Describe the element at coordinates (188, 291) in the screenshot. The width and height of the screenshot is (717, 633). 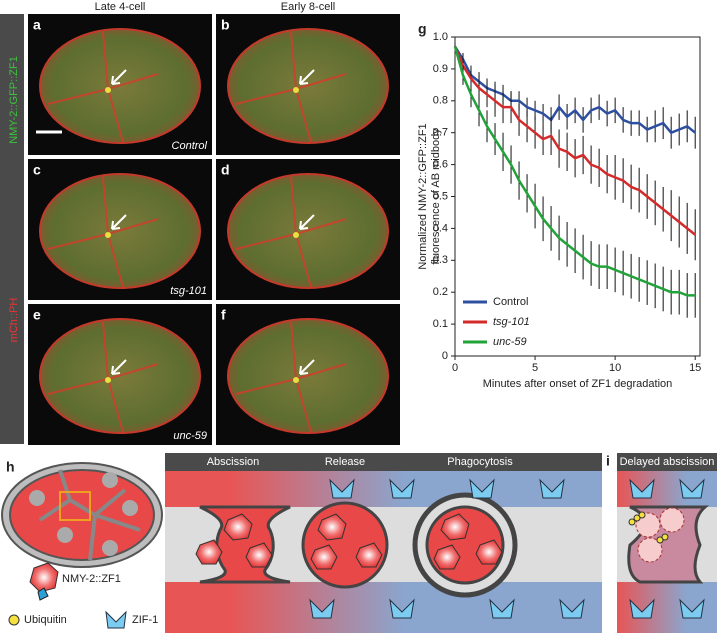
I see `condition-label: tsg-101` at that location.